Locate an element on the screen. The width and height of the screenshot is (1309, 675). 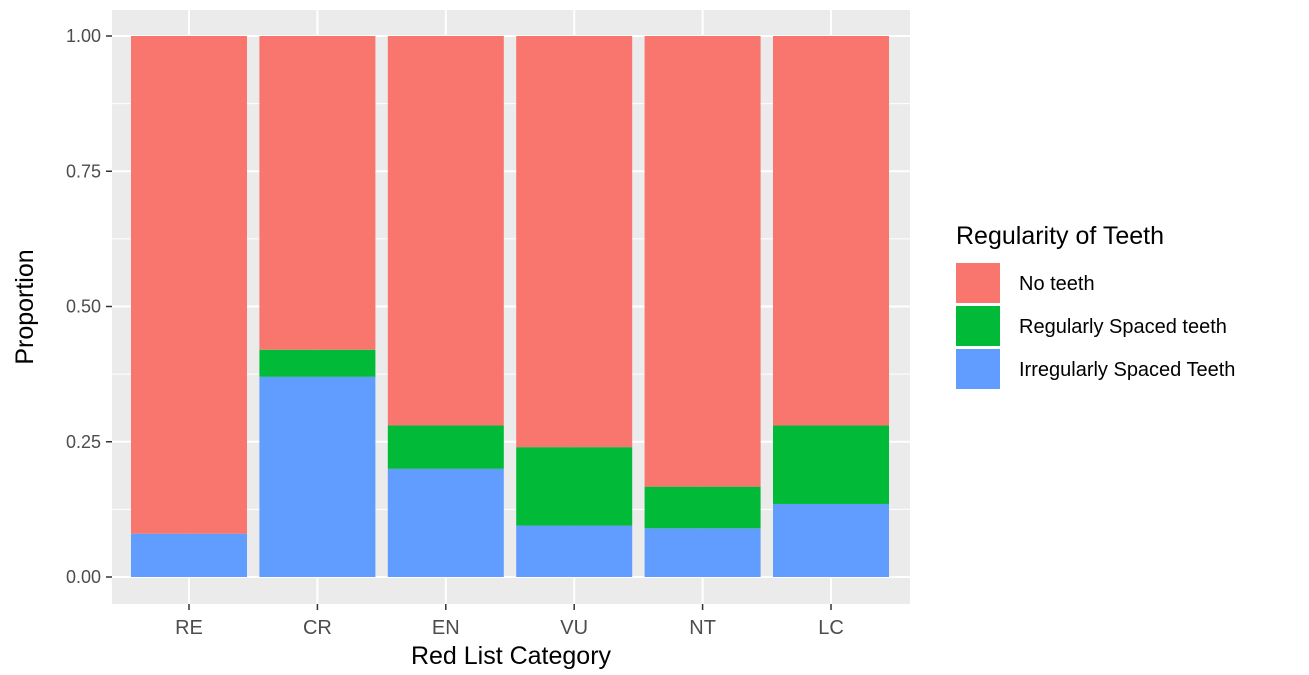
bar-en-irregularly-spaced-teeth is located at coordinates (445, 522).